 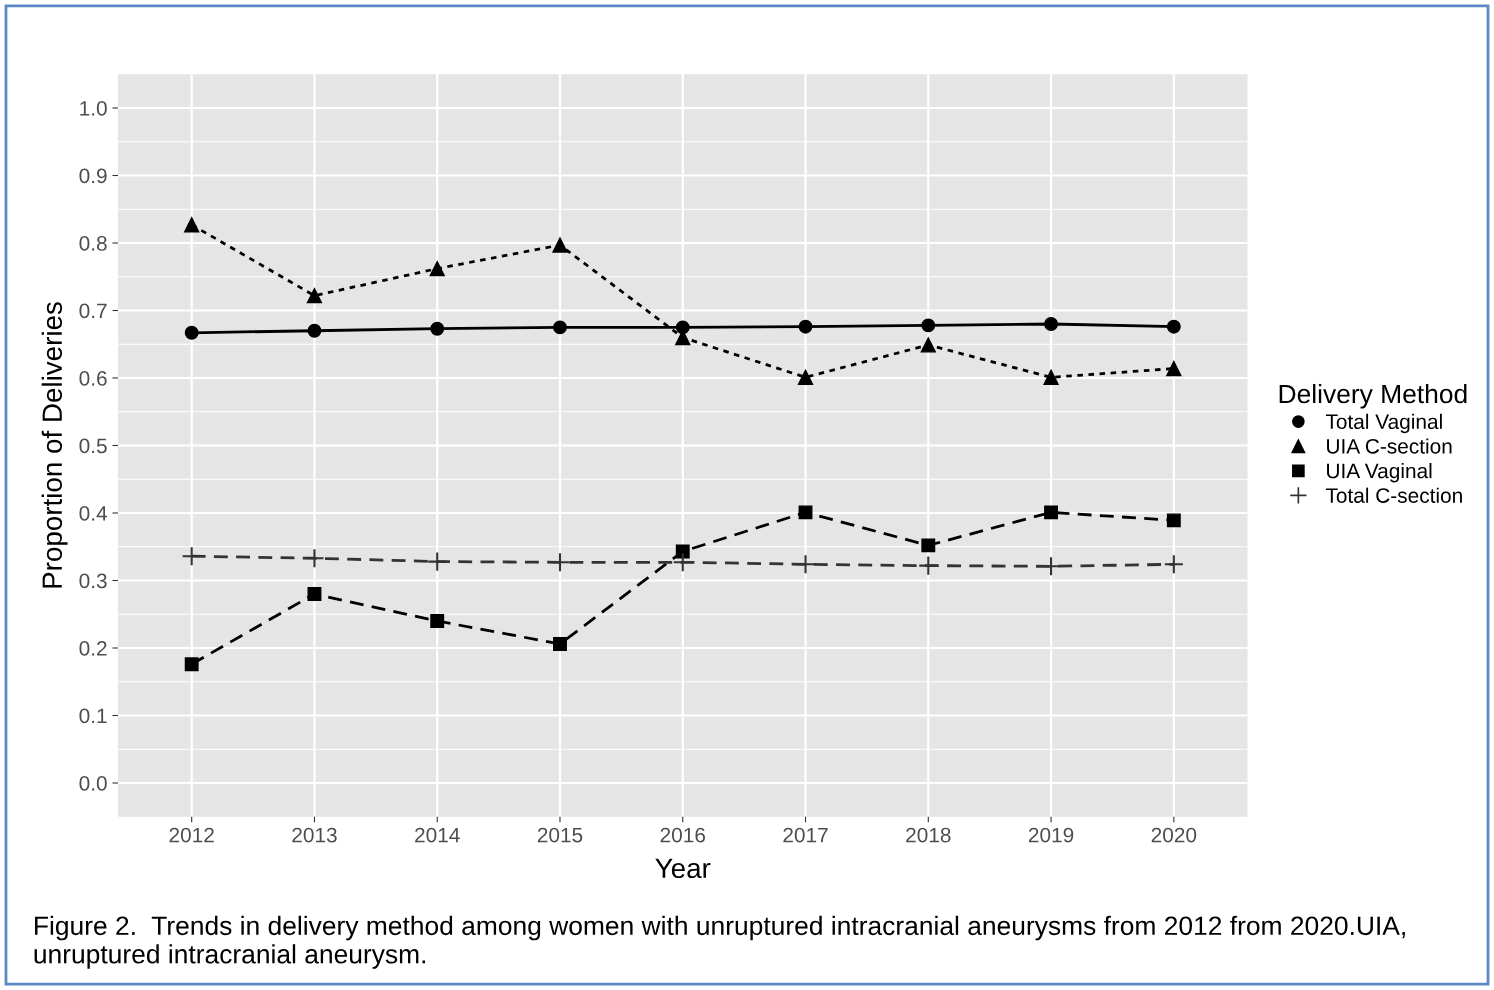 What do you see at coordinates (93, 378) in the screenshot?
I see `y-tick-label: 0.6` at bounding box center [93, 378].